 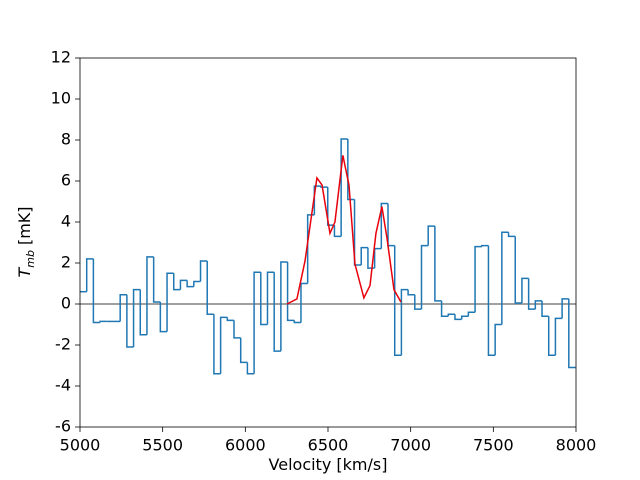 What do you see at coordinates (63, 426) in the screenshot?
I see `y-tick-label: -6` at bounding box center [63, 426].